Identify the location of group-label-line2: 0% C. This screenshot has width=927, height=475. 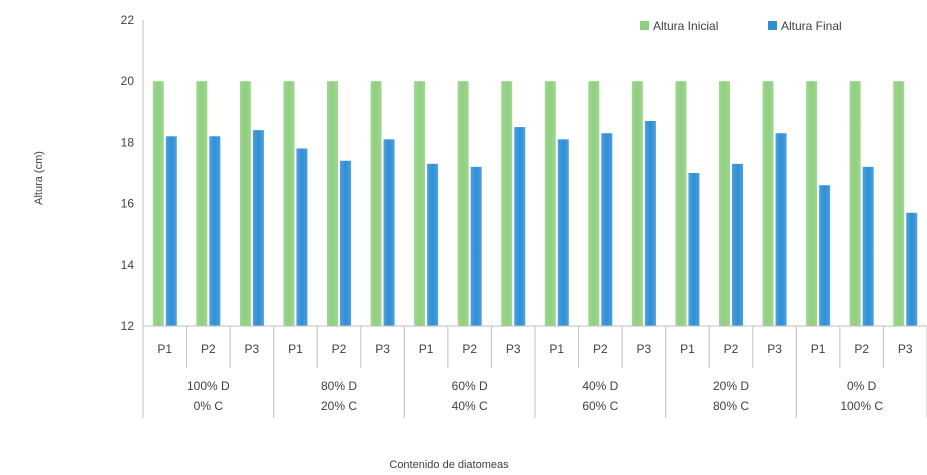
(209, 406).